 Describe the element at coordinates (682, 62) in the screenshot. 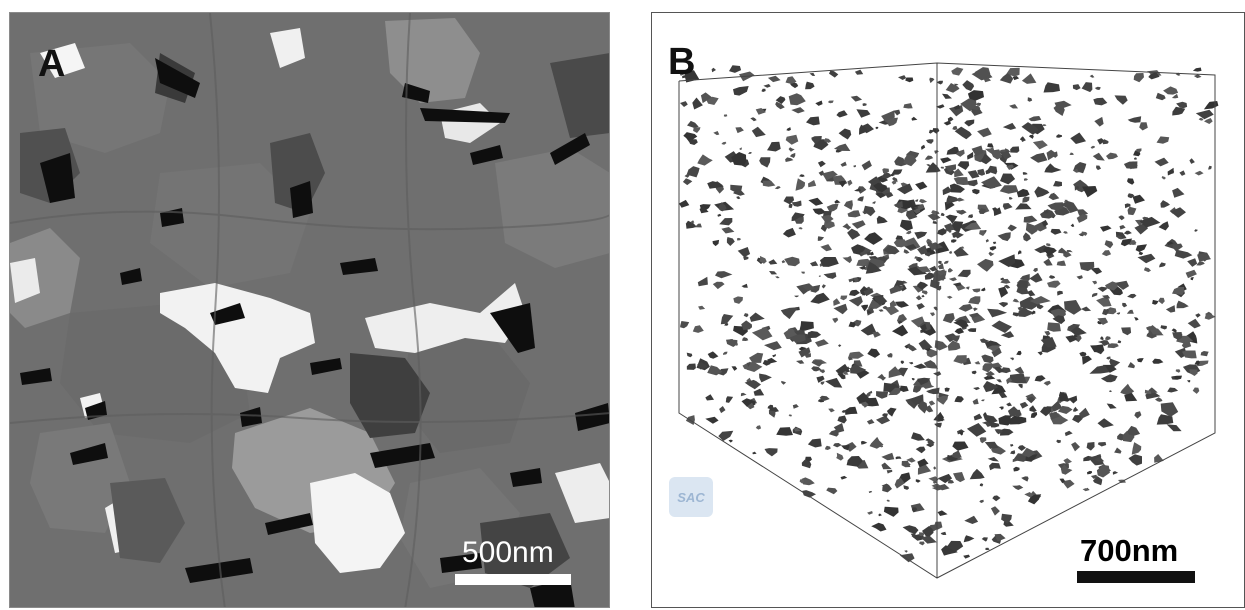

I see `panel-label-b: B` at that location.